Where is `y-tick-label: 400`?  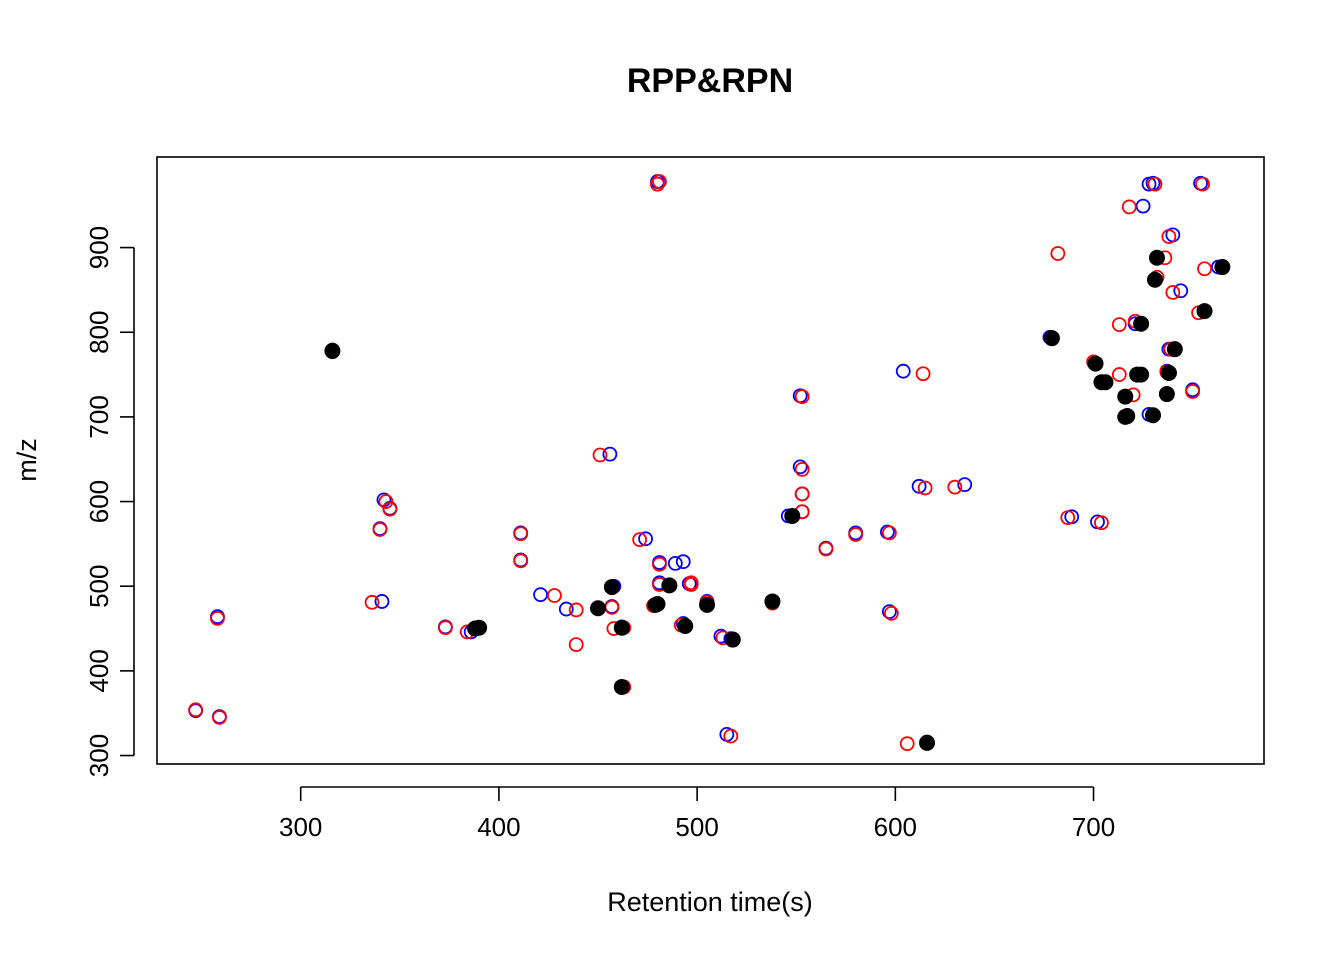 y-tick-label: 400 is located at coordinates (99, 670).